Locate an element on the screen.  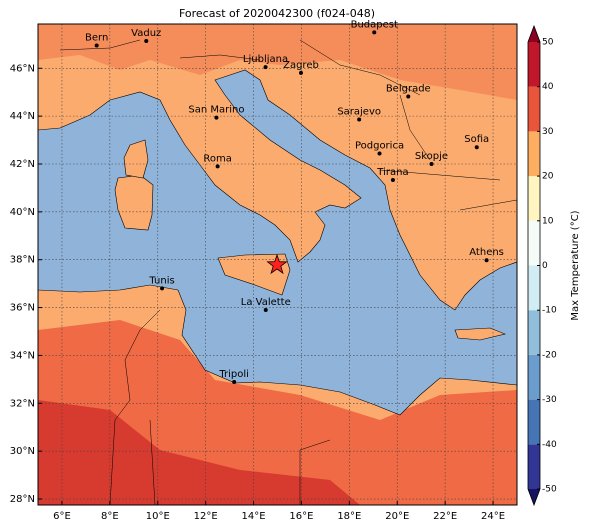
x-tick-label: 12°E is located at coordinates (206, 516).